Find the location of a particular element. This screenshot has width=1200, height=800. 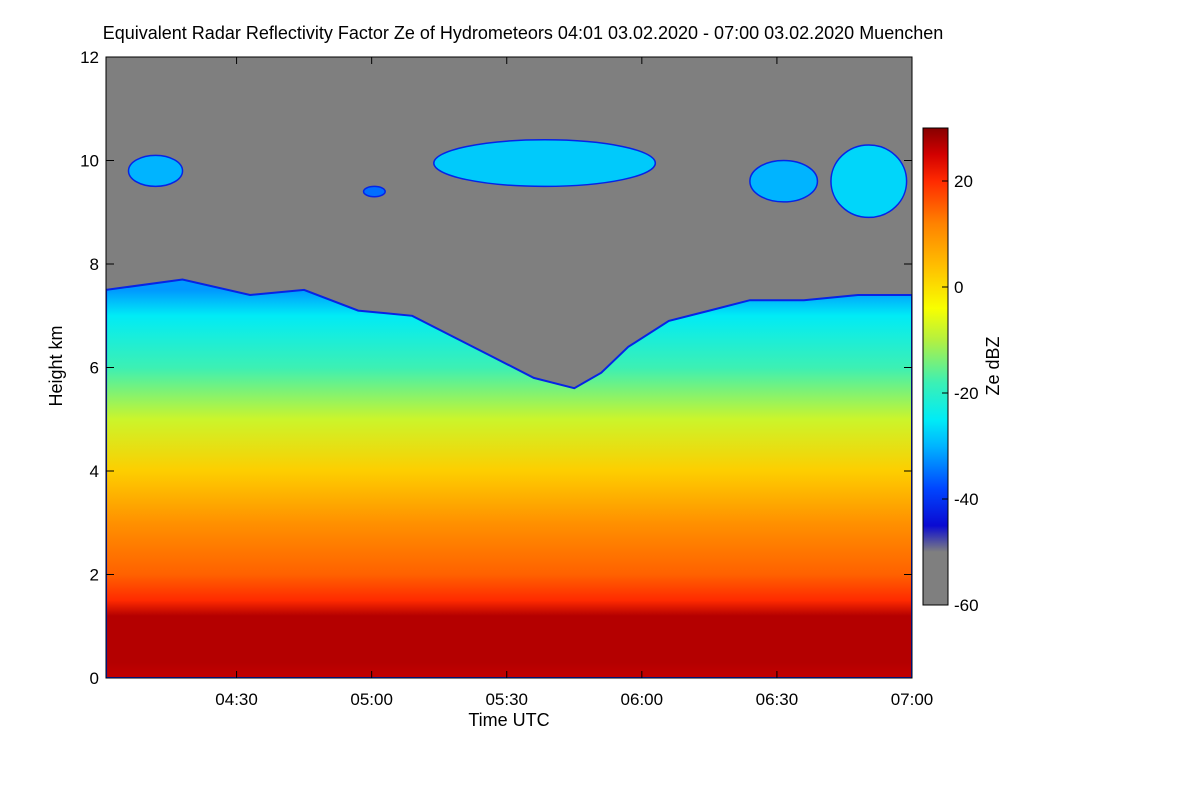

colorbar-ticks: 20 0 -20 -40 -60 is located at coordinates (960, 393).